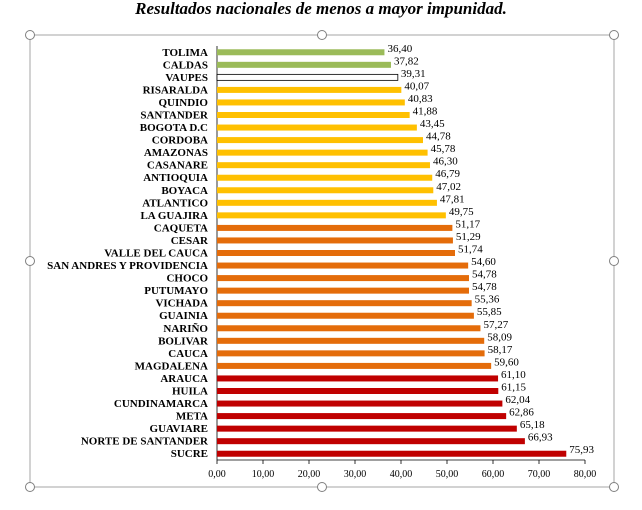 The width and height of the screenshot is (642, 510). Describe the element at coordinates (184, 379) in the screenshot. I see `category-label: ARAUCA` at that location.